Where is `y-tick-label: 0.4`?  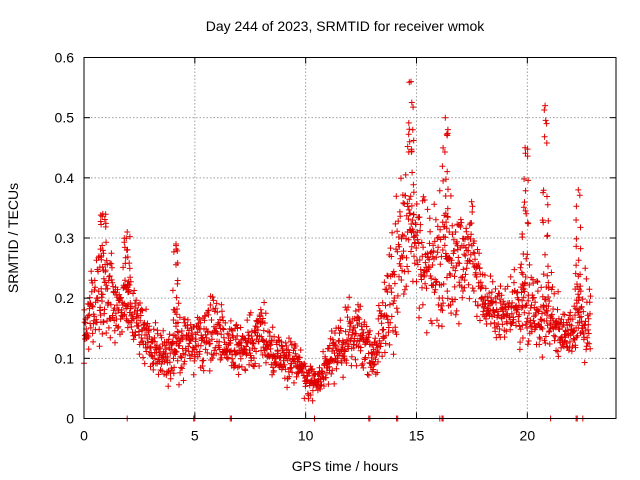
y-tick-label: 0.4 is located at coordinates (65, 178).